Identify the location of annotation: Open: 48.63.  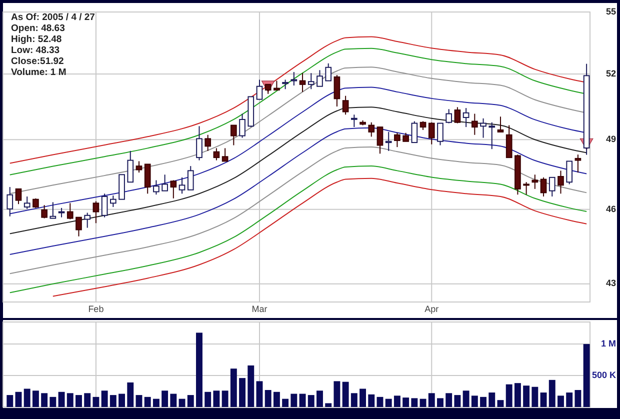
(38, 28).